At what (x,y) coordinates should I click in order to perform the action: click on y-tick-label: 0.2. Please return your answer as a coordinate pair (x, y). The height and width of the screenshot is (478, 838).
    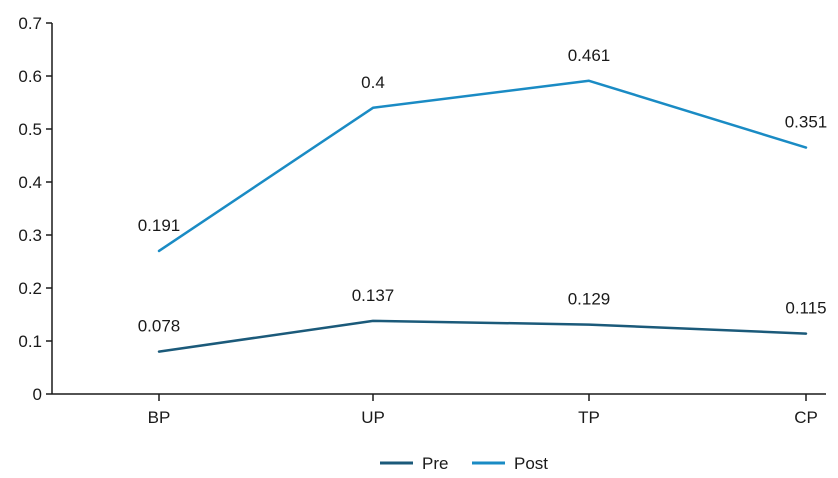
    Looking at the image, I should click on (30, 288).